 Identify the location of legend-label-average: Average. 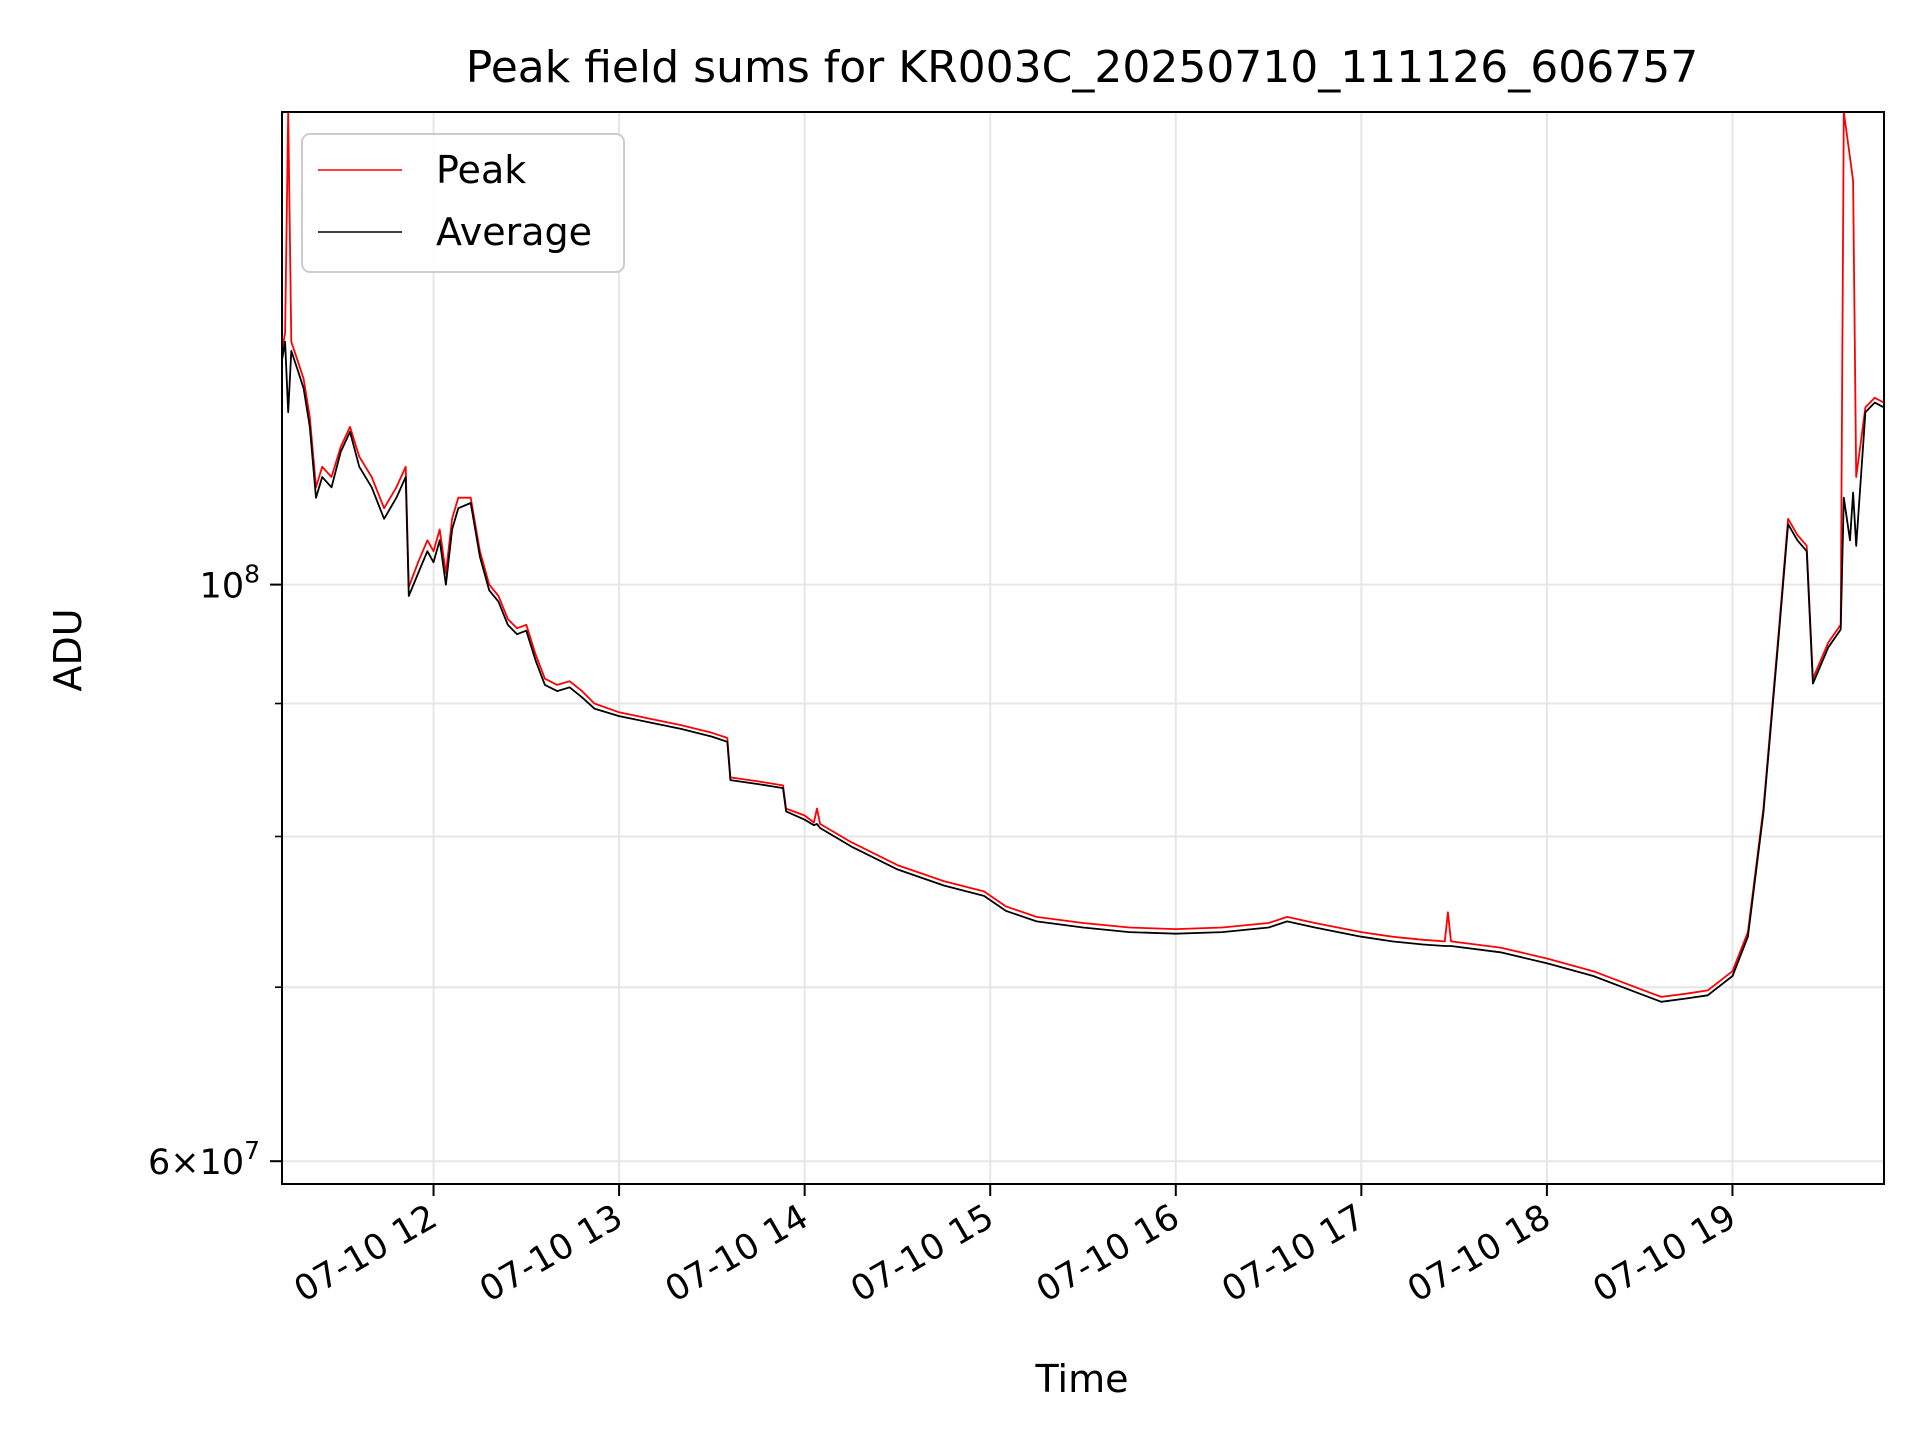
(514, 232).